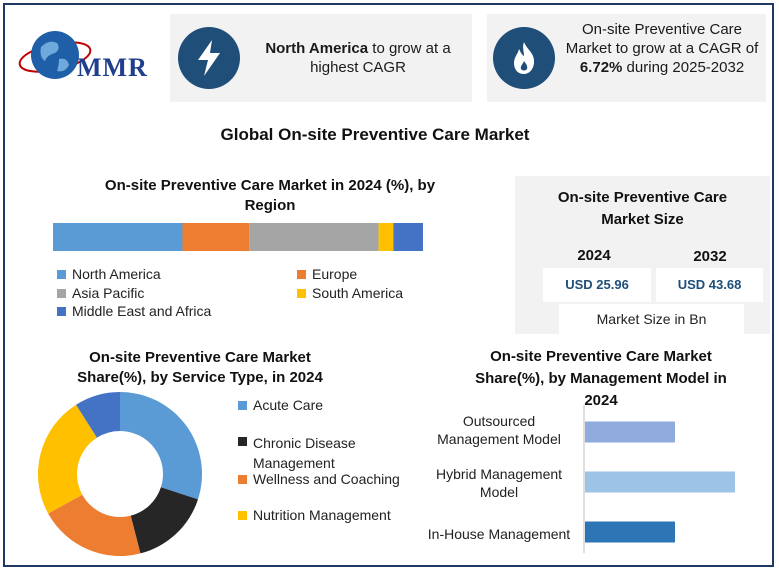 The image size is (779, 572). What do you see at coordinates (335, 274) in the screenshot?
I see `legend-label: Europe` at bounding box center [335, 274].